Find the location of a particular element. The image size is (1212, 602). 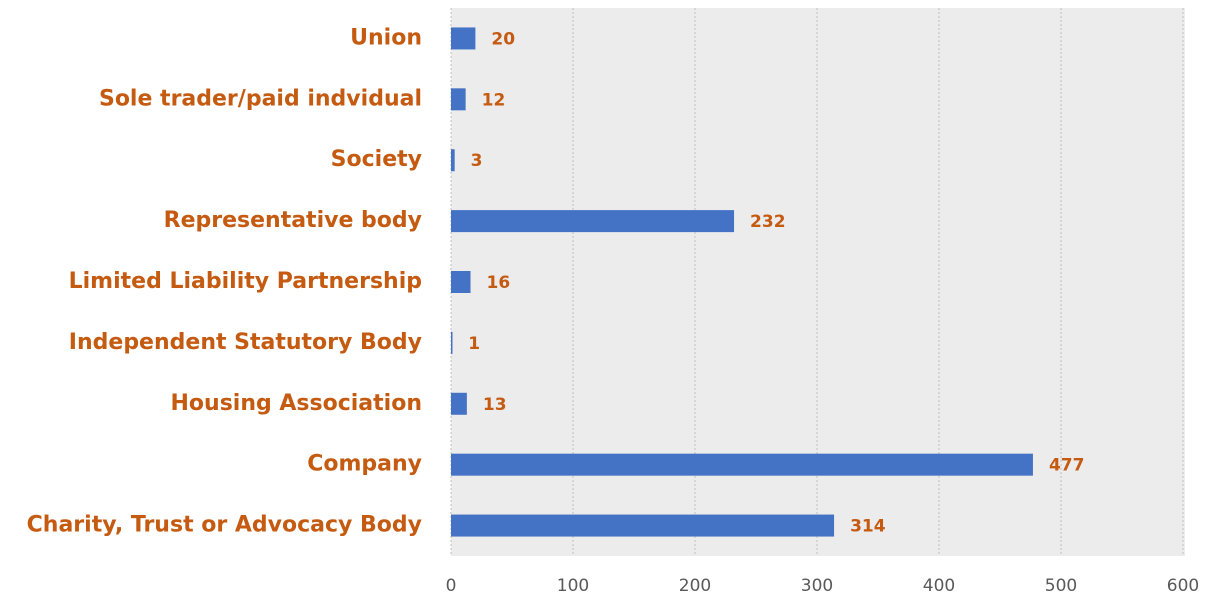

x-tick-label: 400 is located at coordinates (939, 586).